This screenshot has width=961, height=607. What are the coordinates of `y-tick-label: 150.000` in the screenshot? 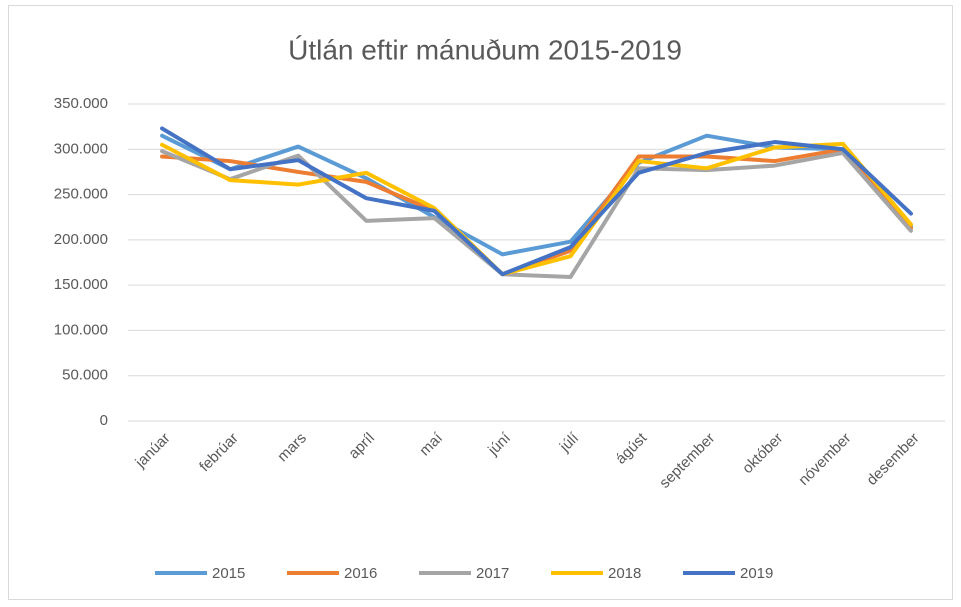 It's located at (81, 284).